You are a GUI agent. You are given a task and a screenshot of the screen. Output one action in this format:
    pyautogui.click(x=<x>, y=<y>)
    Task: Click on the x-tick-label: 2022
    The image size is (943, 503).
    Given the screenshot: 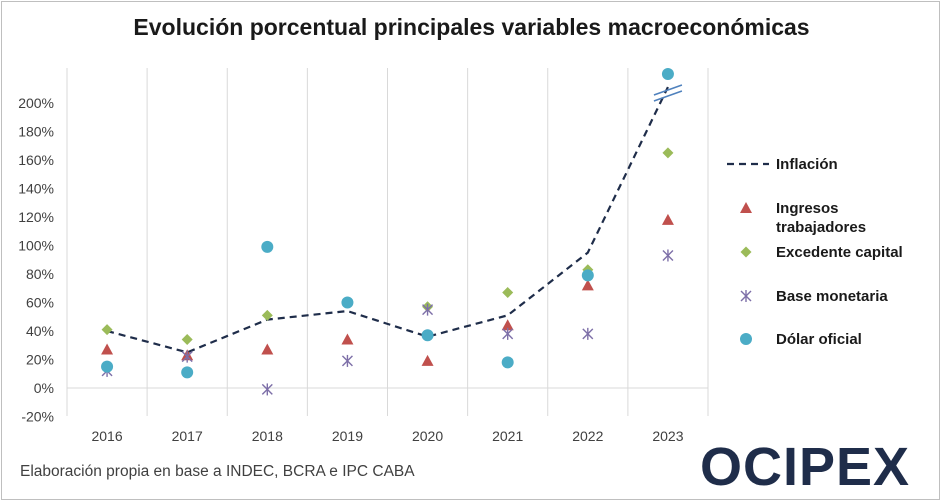 What is the action you would take?
    pyautogui.click(x=587, y=436)
    